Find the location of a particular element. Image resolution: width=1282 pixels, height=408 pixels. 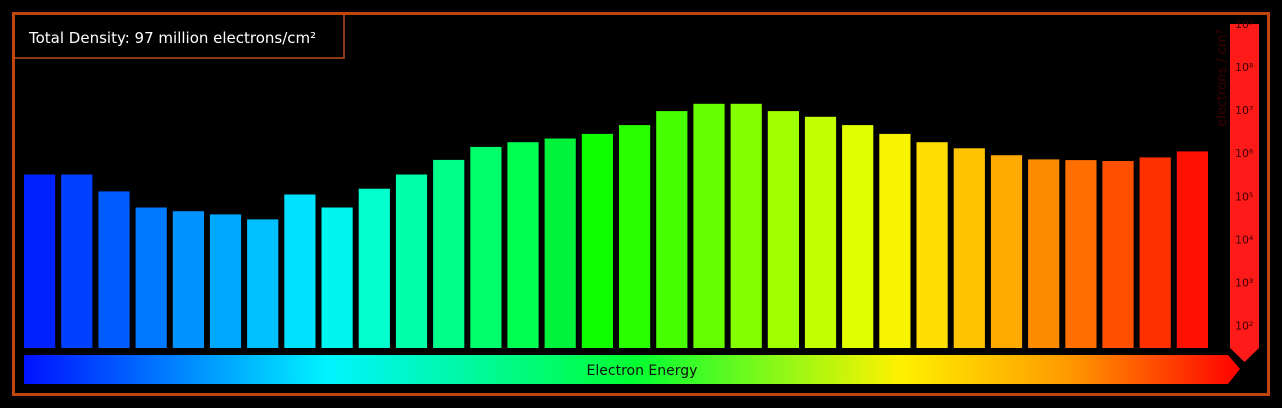

y-axis-ticks: 10² 10³ 10⁴ 10⁵ 10⁶ 10⁷ 10⁸ 10⁹ is located at coordinates (1244, 175).